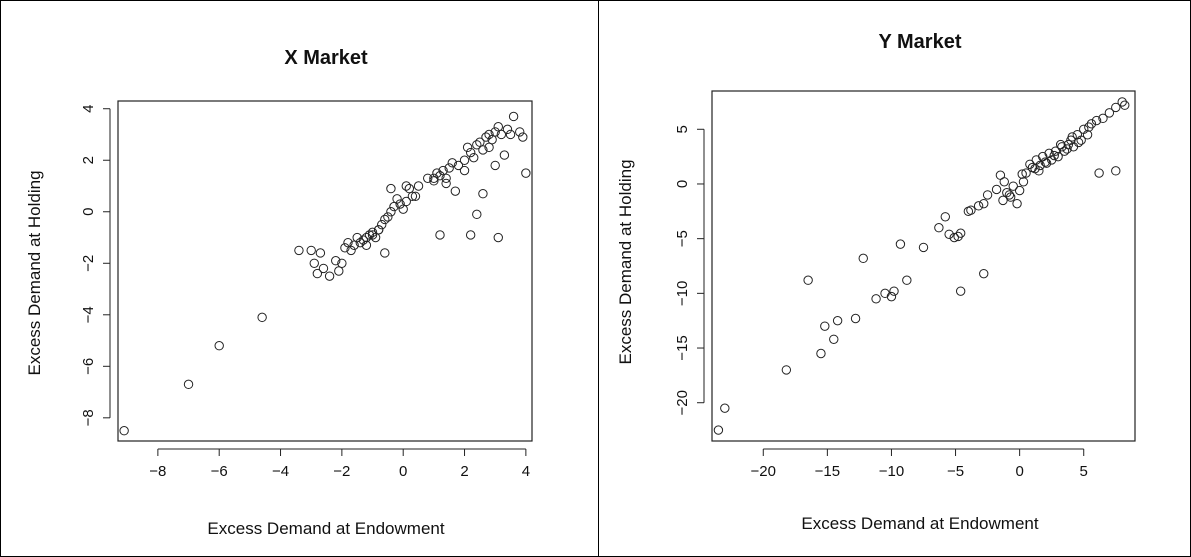  I want to click on x-tick-label: 0, so click(403, 471).